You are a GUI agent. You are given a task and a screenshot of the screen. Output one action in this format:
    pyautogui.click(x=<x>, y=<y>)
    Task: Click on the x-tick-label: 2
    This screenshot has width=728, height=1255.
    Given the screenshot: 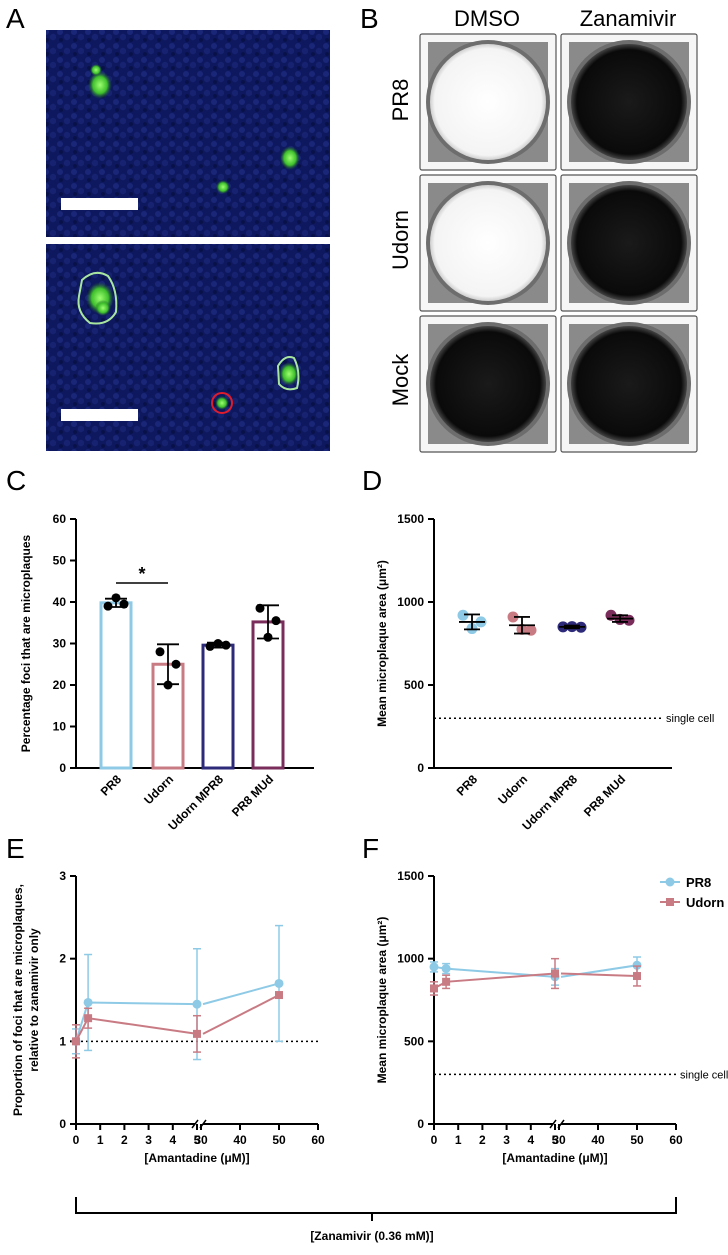 What is the action you would take?
    pyautogui.click(x=482, y=1140)
    